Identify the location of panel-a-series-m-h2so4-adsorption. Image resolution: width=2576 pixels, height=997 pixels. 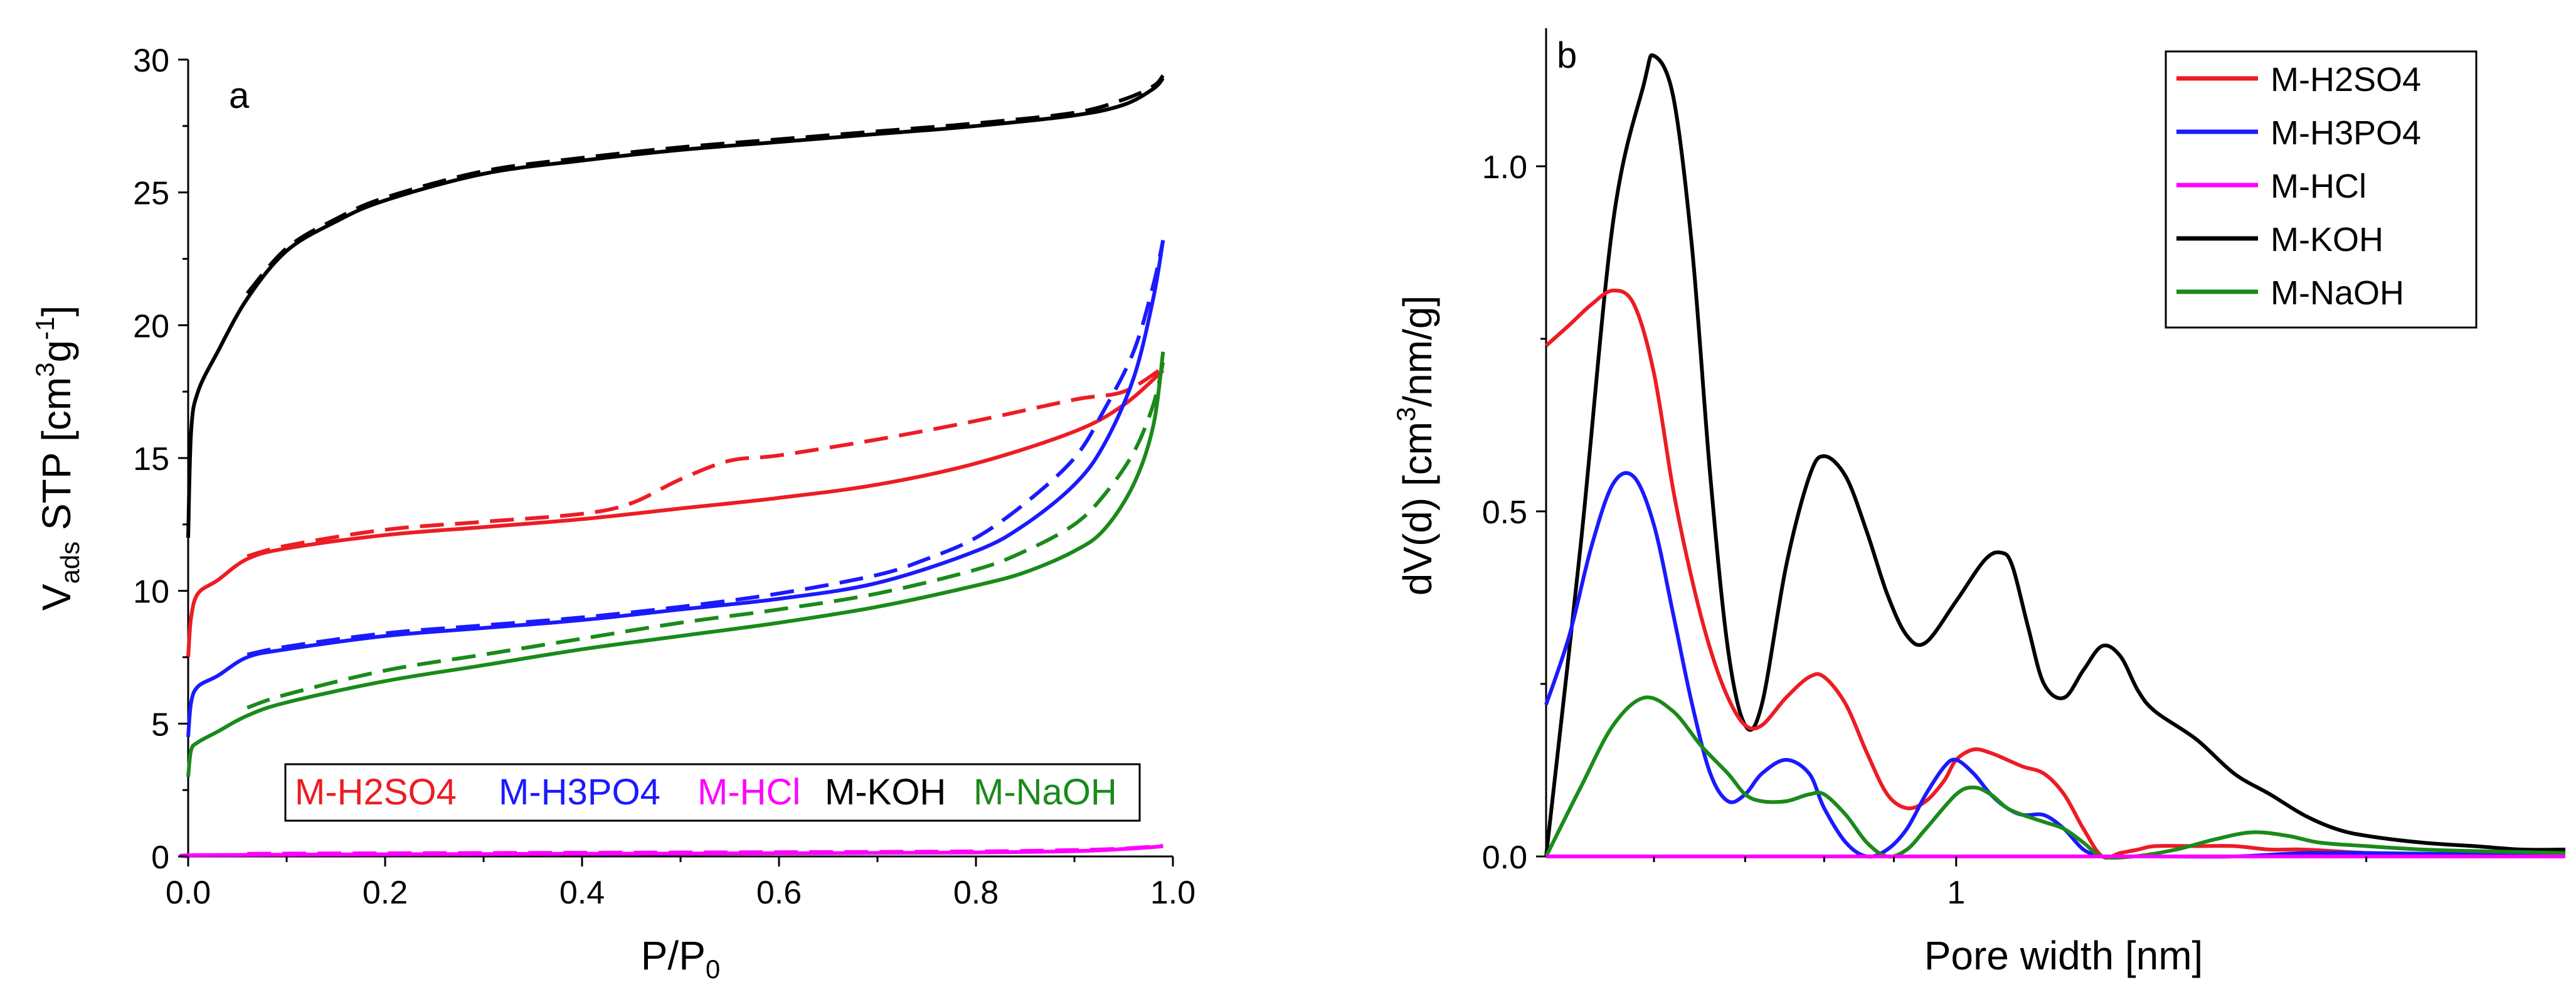
(675, 513).